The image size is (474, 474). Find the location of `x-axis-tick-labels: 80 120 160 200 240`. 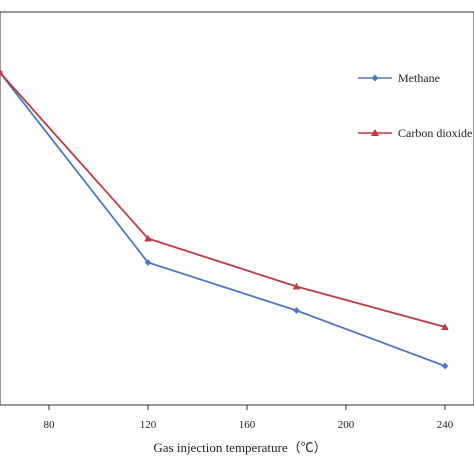

x-axis-tick-labels: 80 120 160 200 240 is located at coordinates (249, 425).